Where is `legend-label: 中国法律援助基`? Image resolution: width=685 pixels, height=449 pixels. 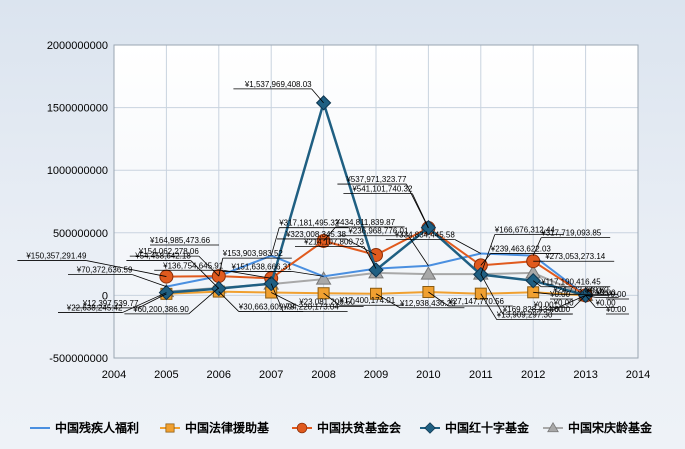
legend-label: 中国法律援助基 is located at coordinates (227, 427).